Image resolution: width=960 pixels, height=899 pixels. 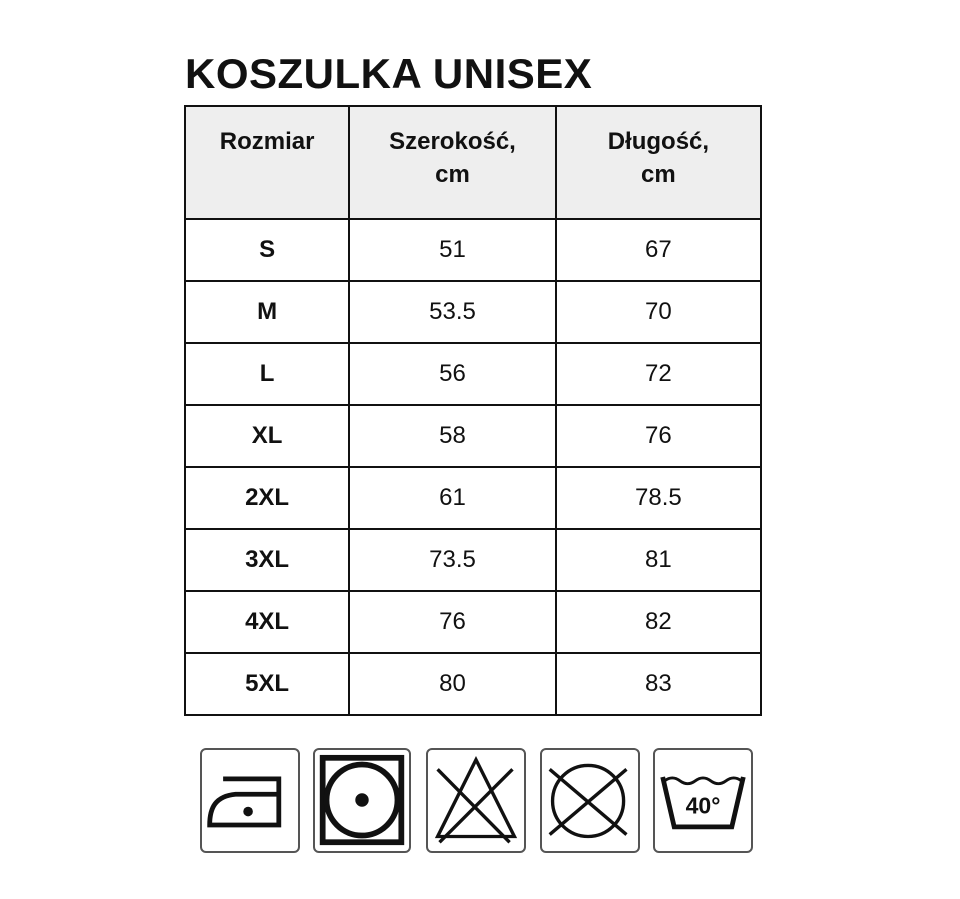 What do you see at coordinates (658, 250) in the screenshot?
I see `length-cell: 67` at bounding box center [658, 250].